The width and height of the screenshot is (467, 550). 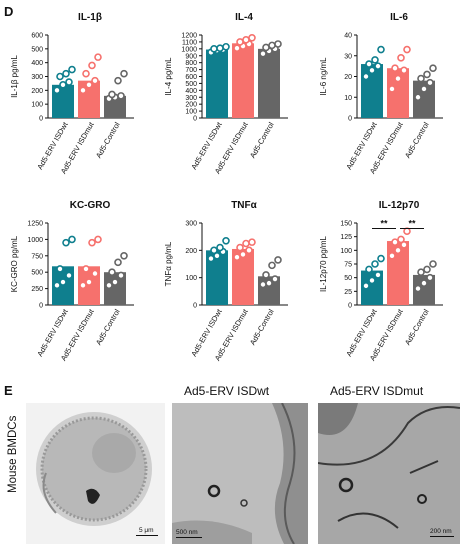 I want to click on chart6-sig-label: **, so click(x=412, y=223).